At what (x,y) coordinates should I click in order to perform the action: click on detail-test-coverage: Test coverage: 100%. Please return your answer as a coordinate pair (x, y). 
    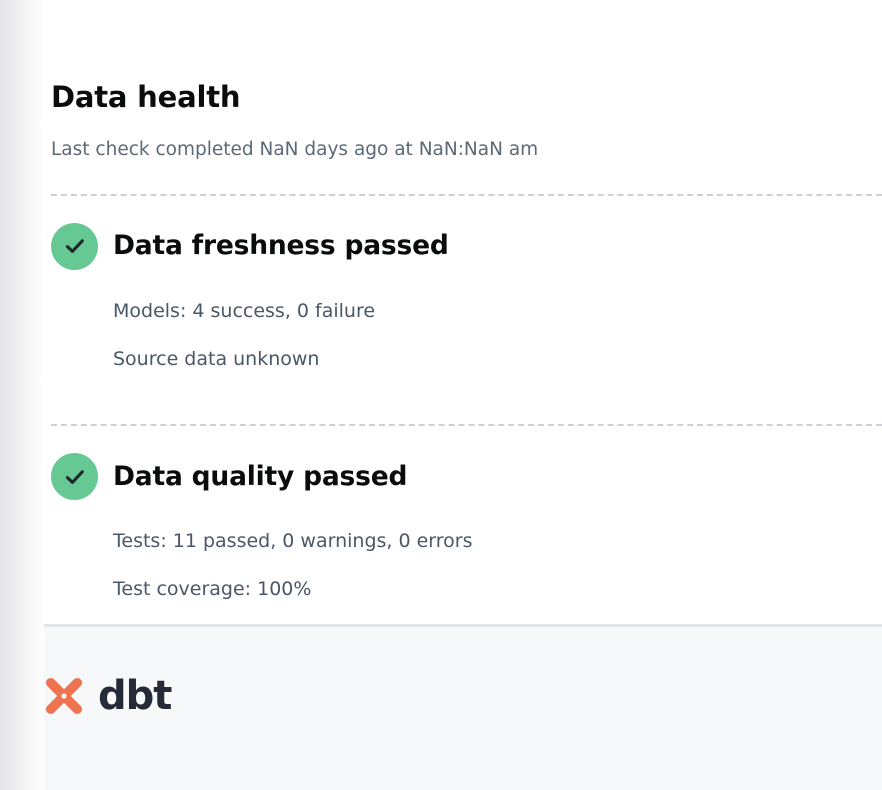
    Looking at the image, I should click on (212, 589).